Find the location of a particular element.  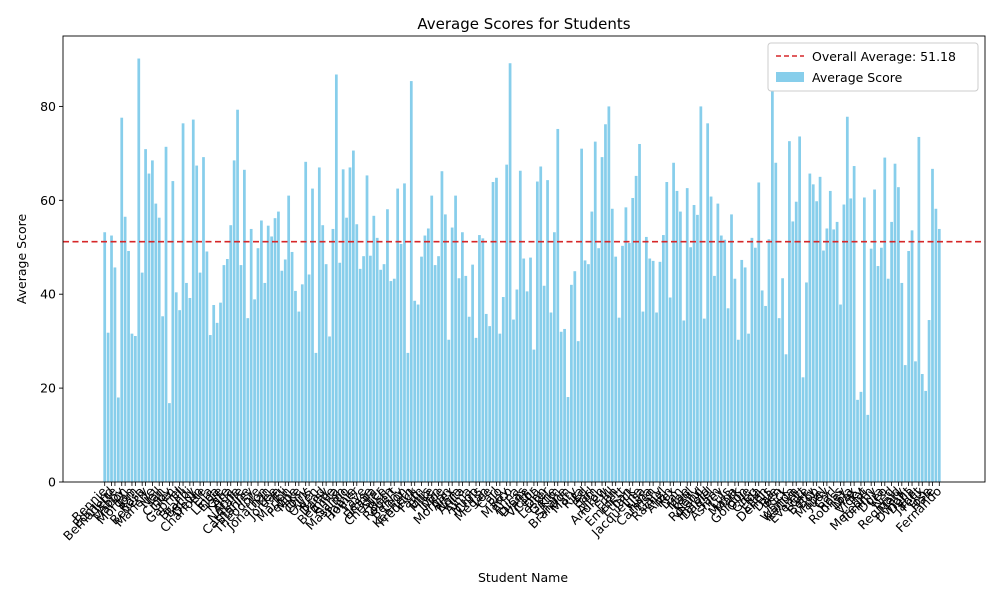

legend-reference-label: Overall Average: 51.18 is located at coordinates (884, 56).